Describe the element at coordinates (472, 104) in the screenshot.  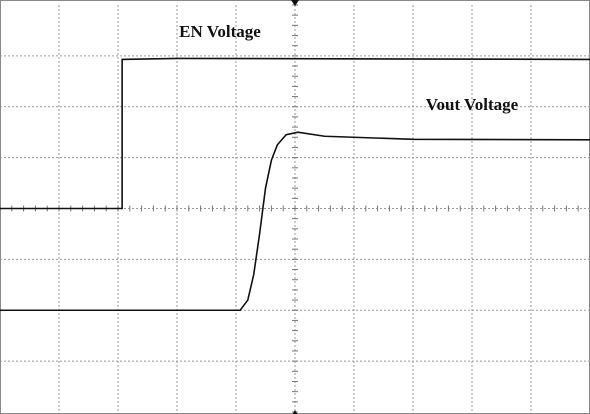
I see `annotation: Vout Voltage` at that location.